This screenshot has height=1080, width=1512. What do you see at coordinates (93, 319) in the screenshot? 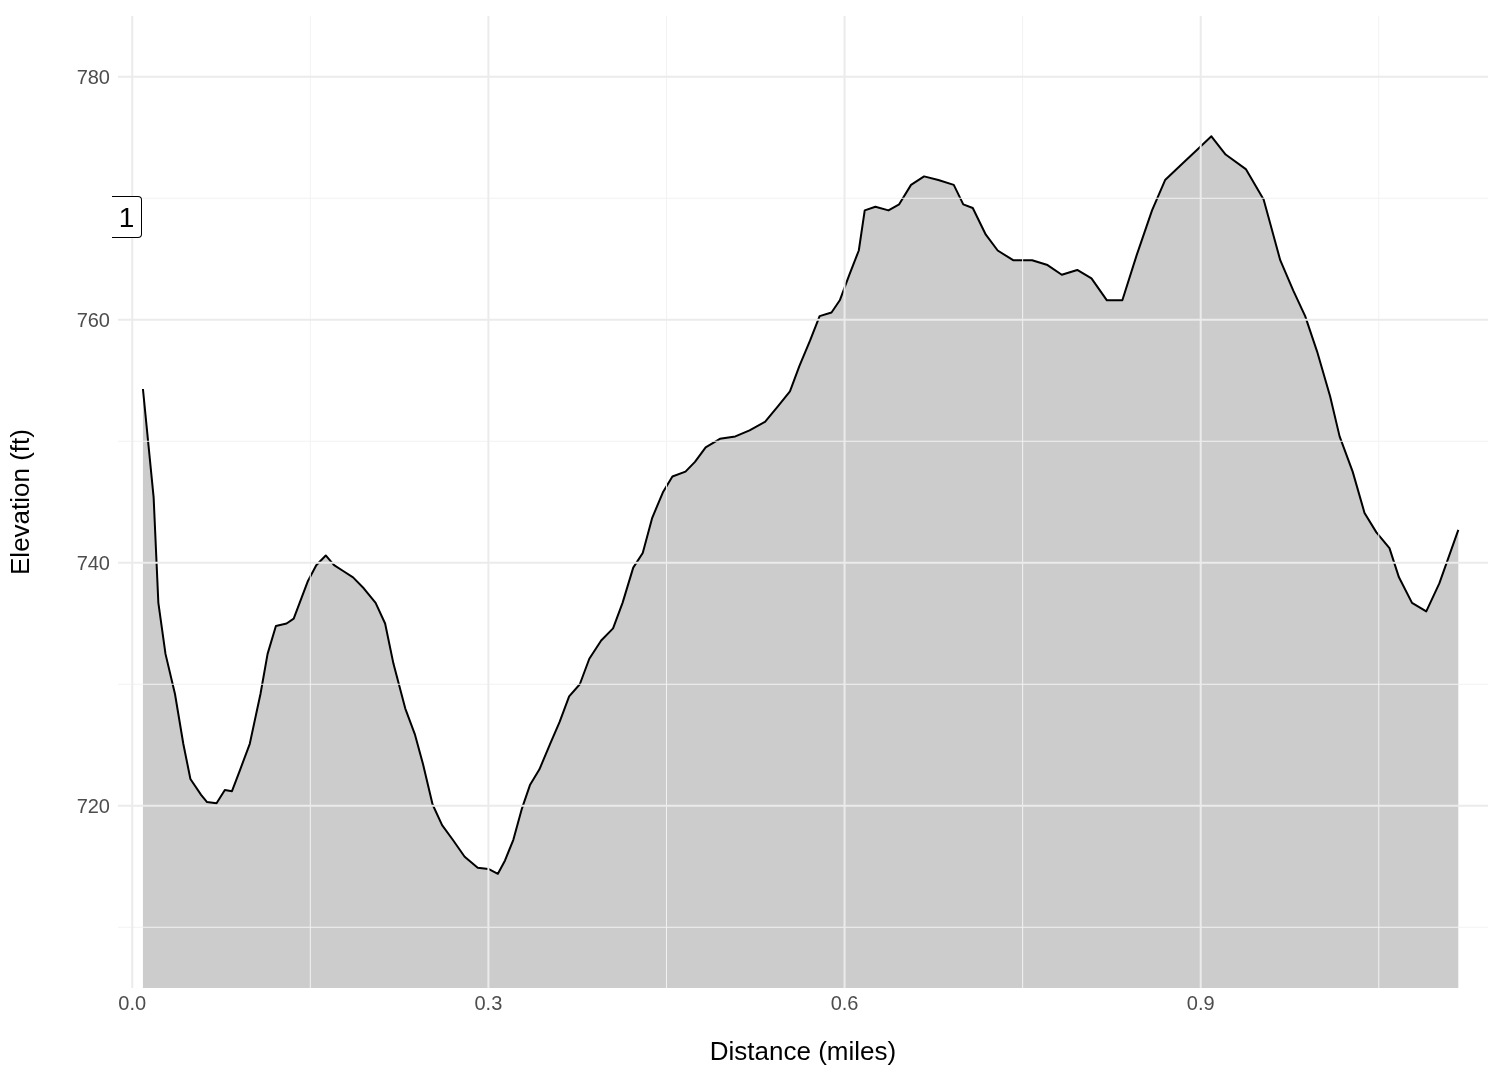
I see `y-tick-label: 760` at bounding box center [93, 319].